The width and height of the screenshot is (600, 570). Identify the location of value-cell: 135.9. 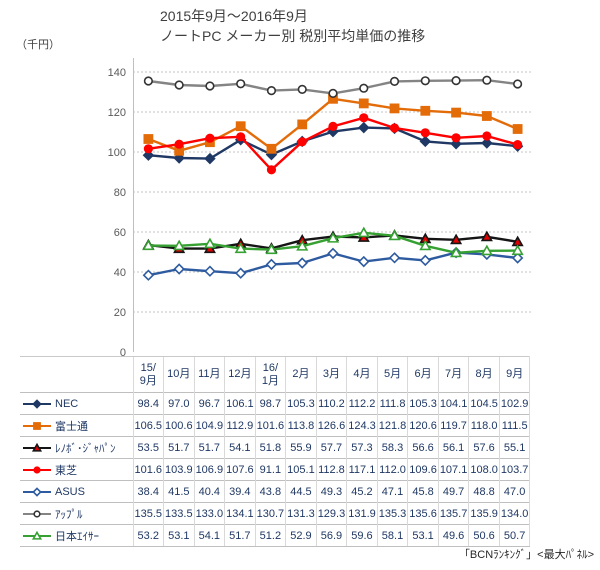
(484, 513).